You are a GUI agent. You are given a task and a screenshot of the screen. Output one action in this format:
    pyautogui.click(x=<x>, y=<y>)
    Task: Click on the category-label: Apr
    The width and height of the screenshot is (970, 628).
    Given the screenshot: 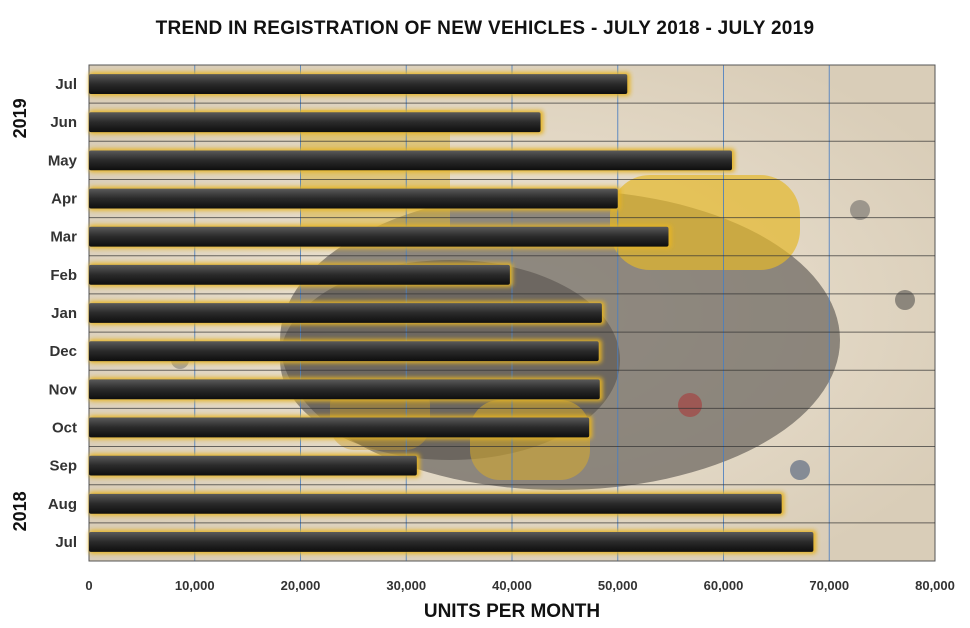 What is the action you would take?
    pyautogui.click(x=64, y=199)
    